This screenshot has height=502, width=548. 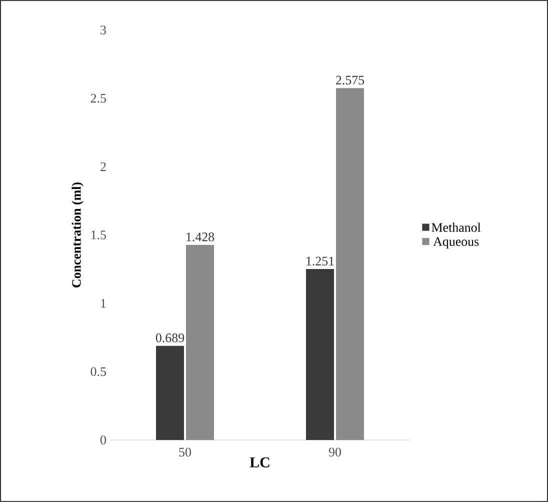 What do you see at coordinates (334, 452) in the screenshot?
I see `x-tick-label: 90` at bounding box center [334, 452].